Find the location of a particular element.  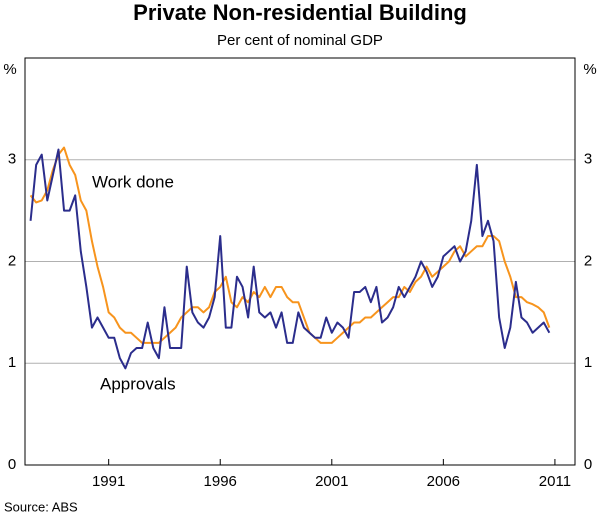

y2-tick-label: 0 is located at coordinates (588, 464).